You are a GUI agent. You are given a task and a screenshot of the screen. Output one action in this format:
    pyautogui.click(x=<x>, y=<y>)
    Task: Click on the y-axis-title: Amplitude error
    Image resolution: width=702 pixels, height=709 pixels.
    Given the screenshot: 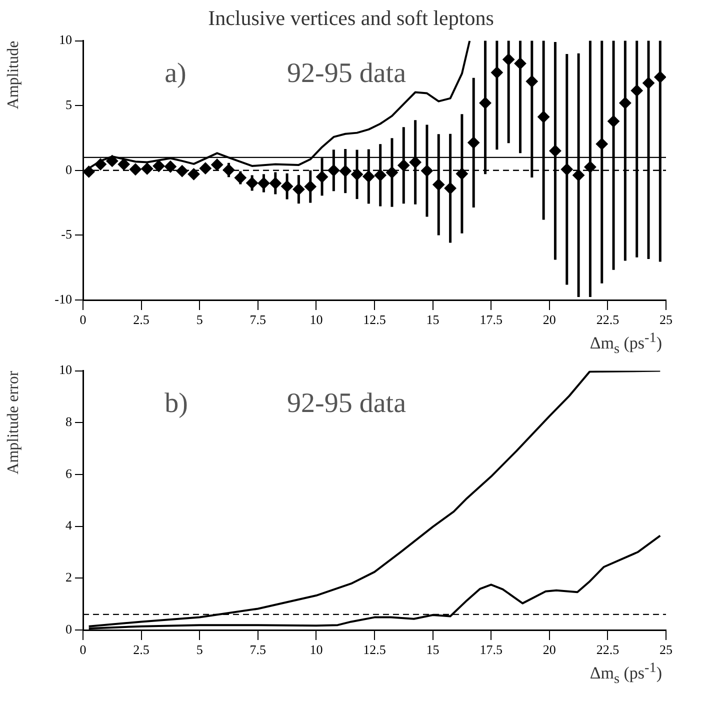 What is the action you would take?
    pyautogui.click(x=13, y=422)
    